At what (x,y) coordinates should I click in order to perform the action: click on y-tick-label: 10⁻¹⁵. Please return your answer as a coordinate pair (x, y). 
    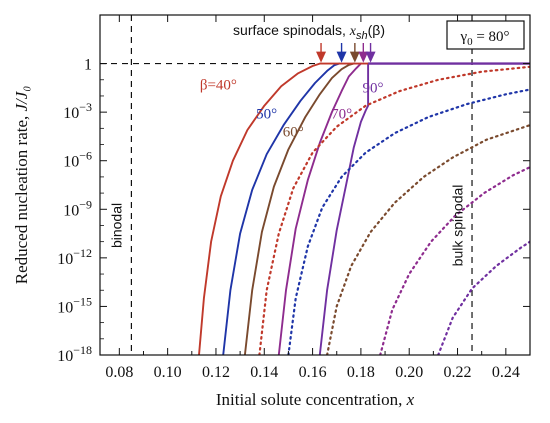
    Looking at the image, I should click on (74, 305).